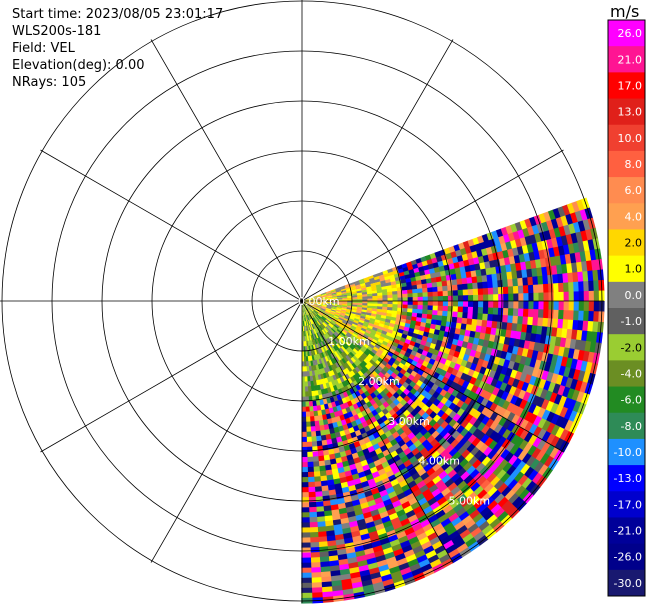 The height and width of the screenshot is (607, 647). What do you see at coordinates (631, 373) in the screenshot?
I see `colorbar-tick-label: -4.0` at bounding box center [631, 373].